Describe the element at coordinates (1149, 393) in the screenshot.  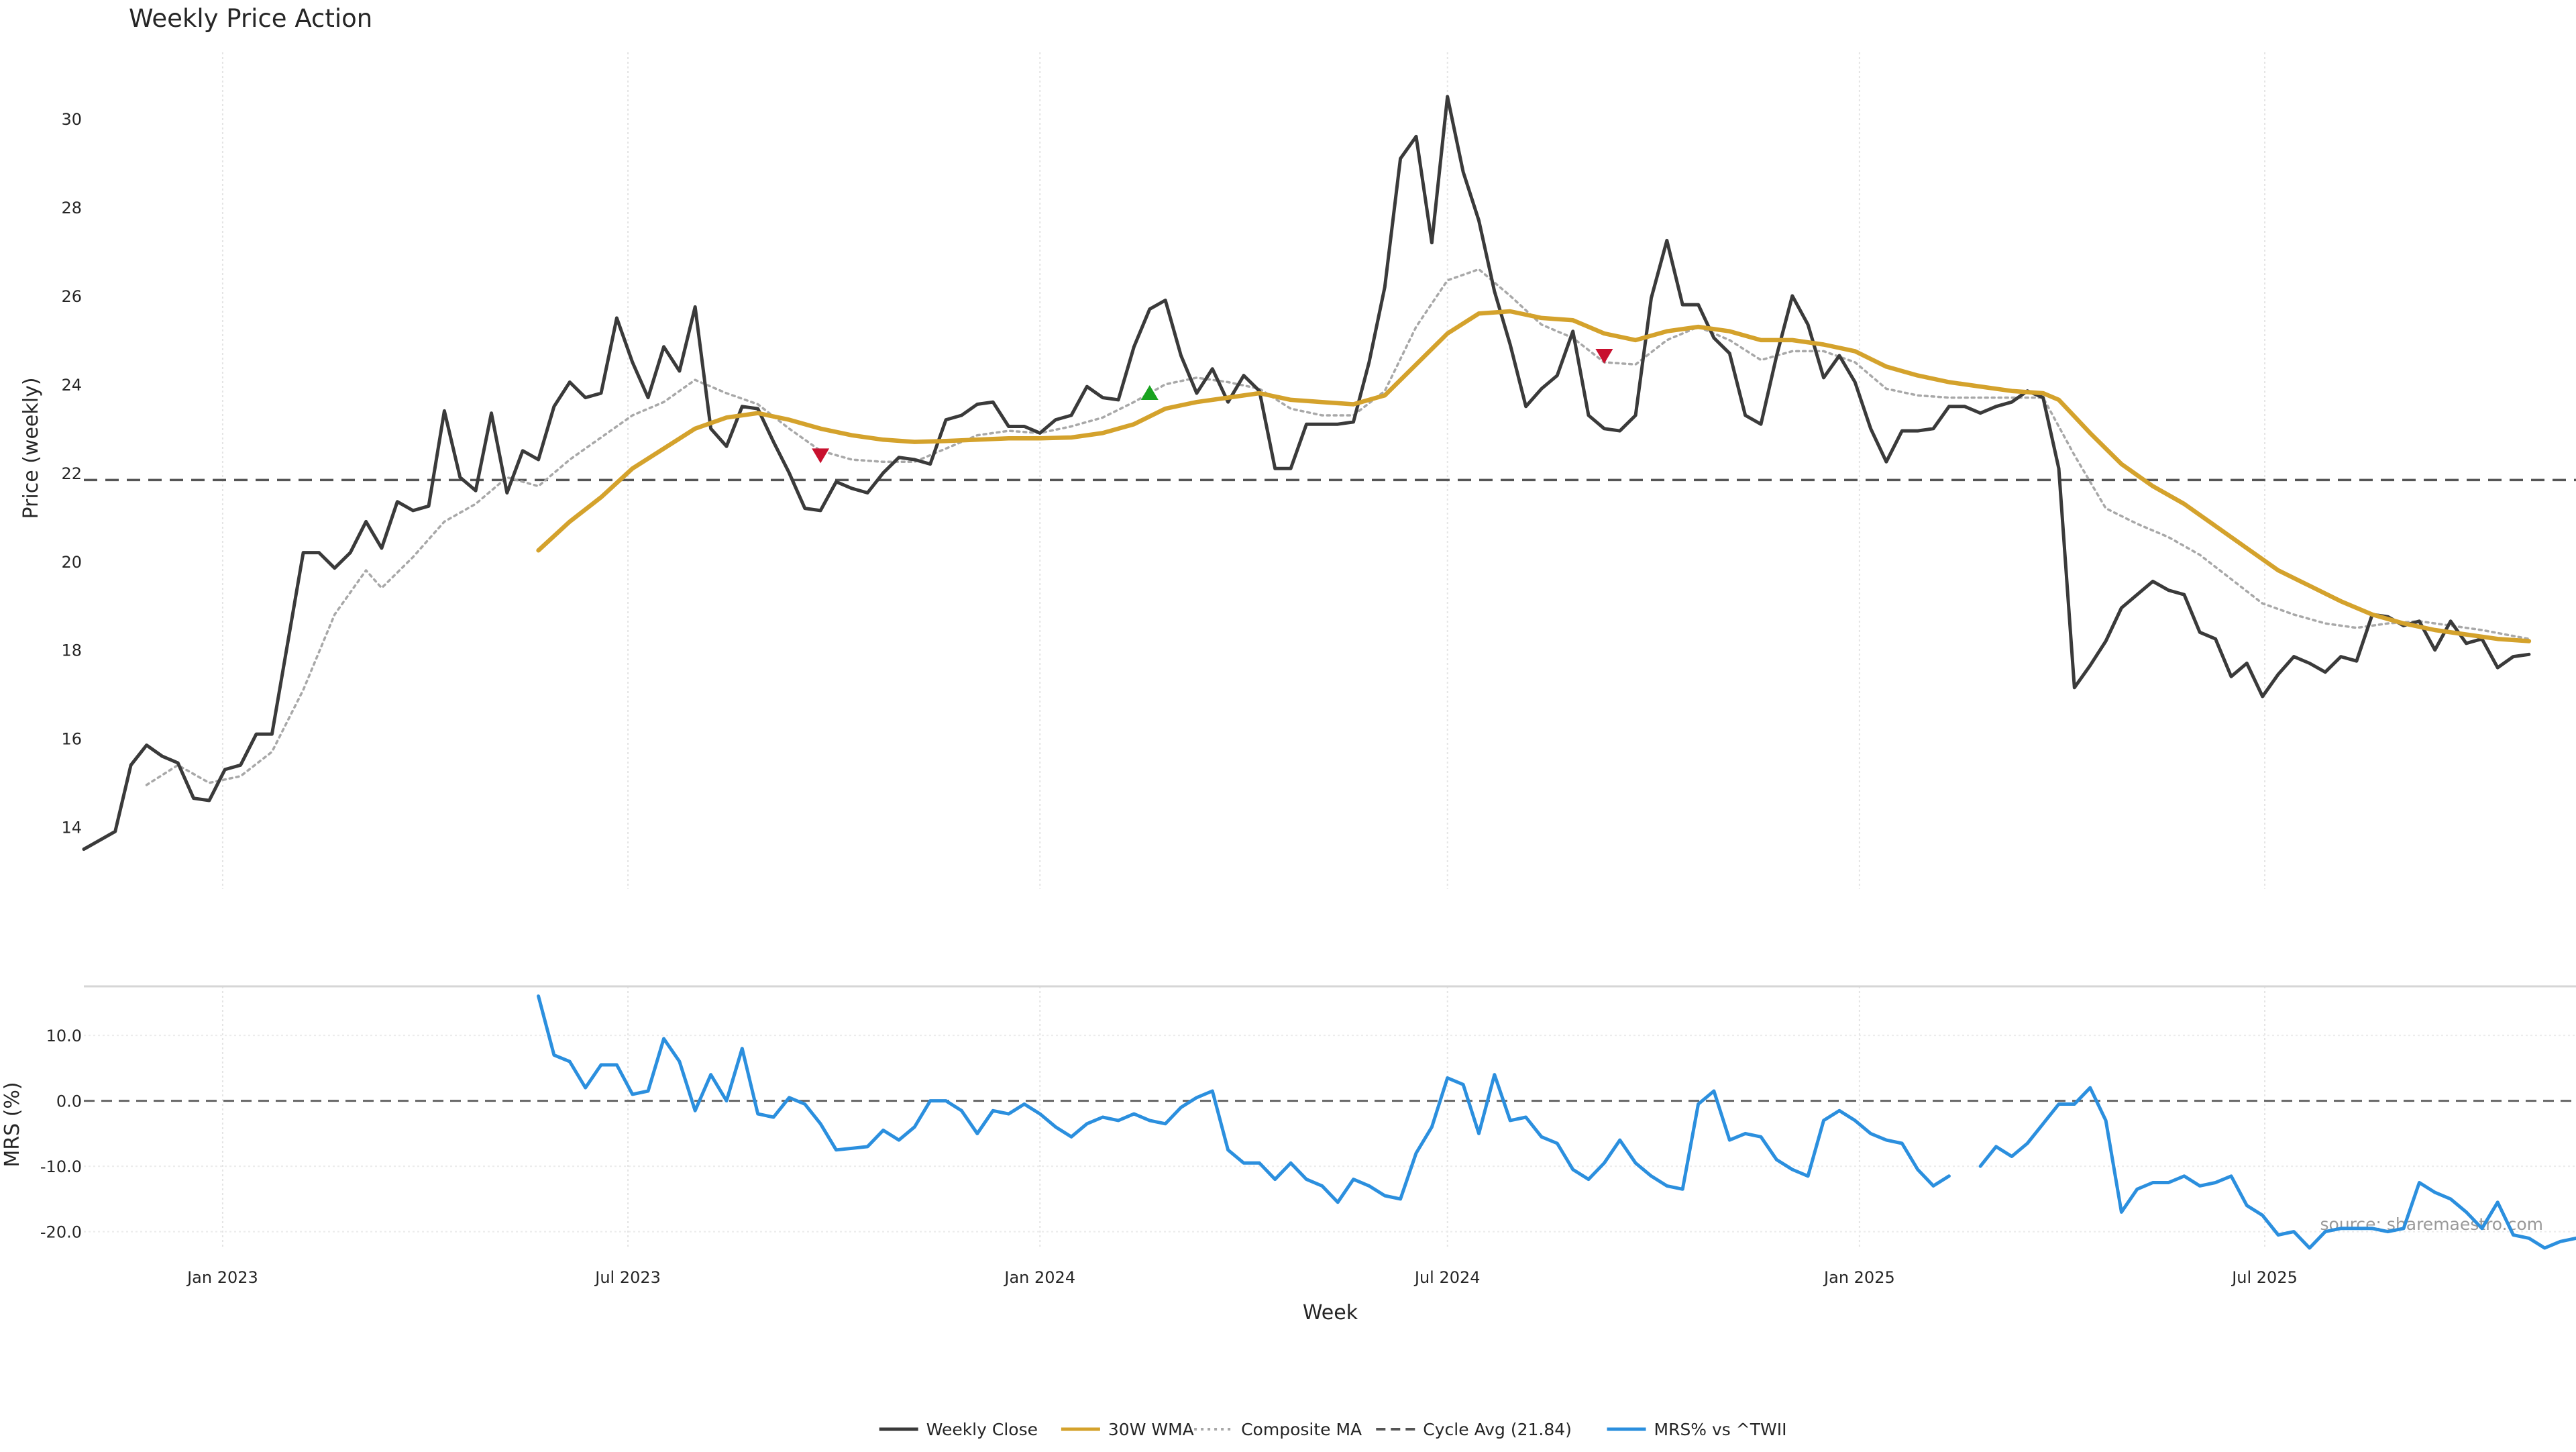
I see `signal-marker-up` at that location.